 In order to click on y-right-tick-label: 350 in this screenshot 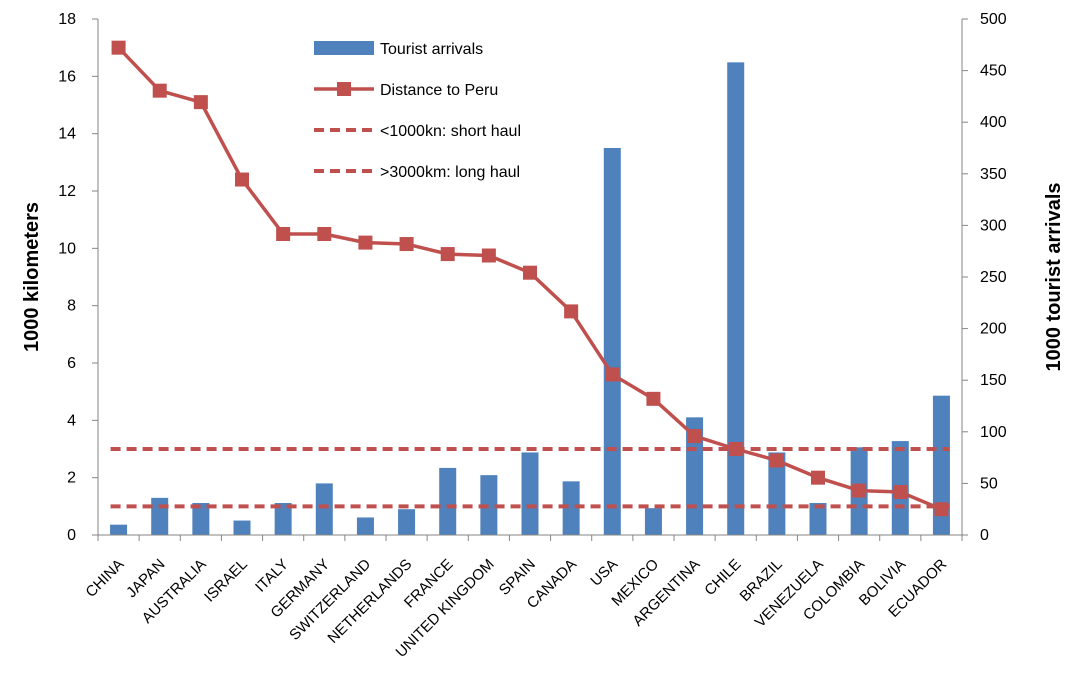, I will do `click(993, 174)`.